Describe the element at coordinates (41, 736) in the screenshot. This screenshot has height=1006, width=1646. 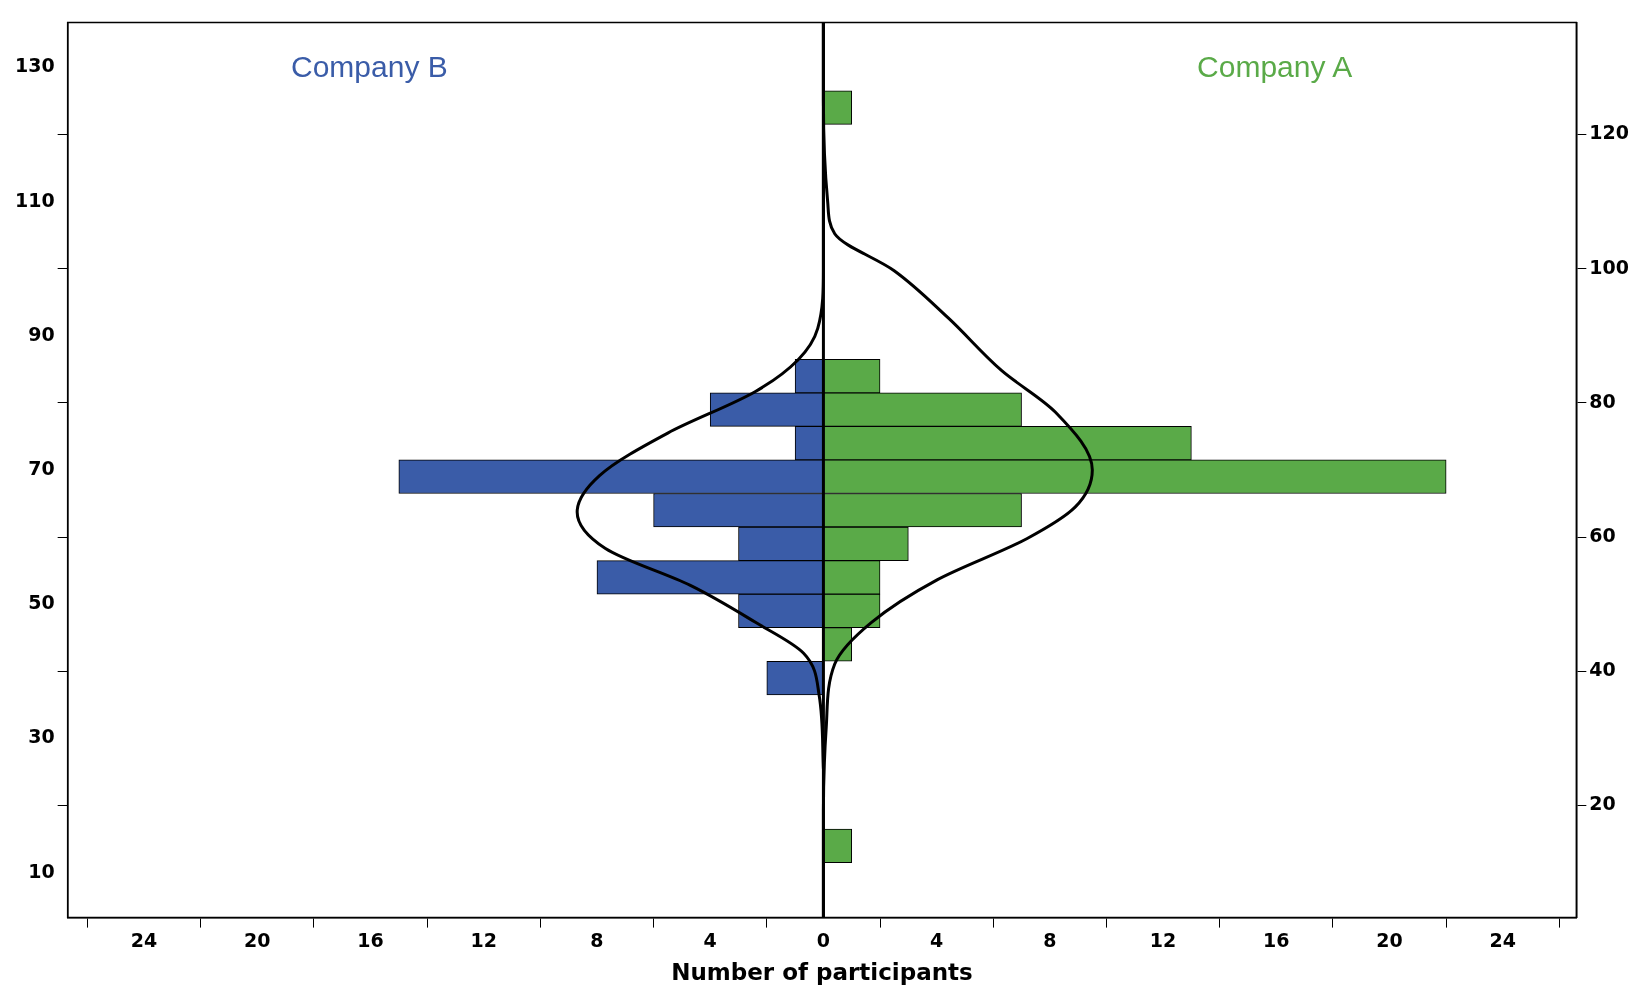
I see `y-tick-label: 30` at that location.